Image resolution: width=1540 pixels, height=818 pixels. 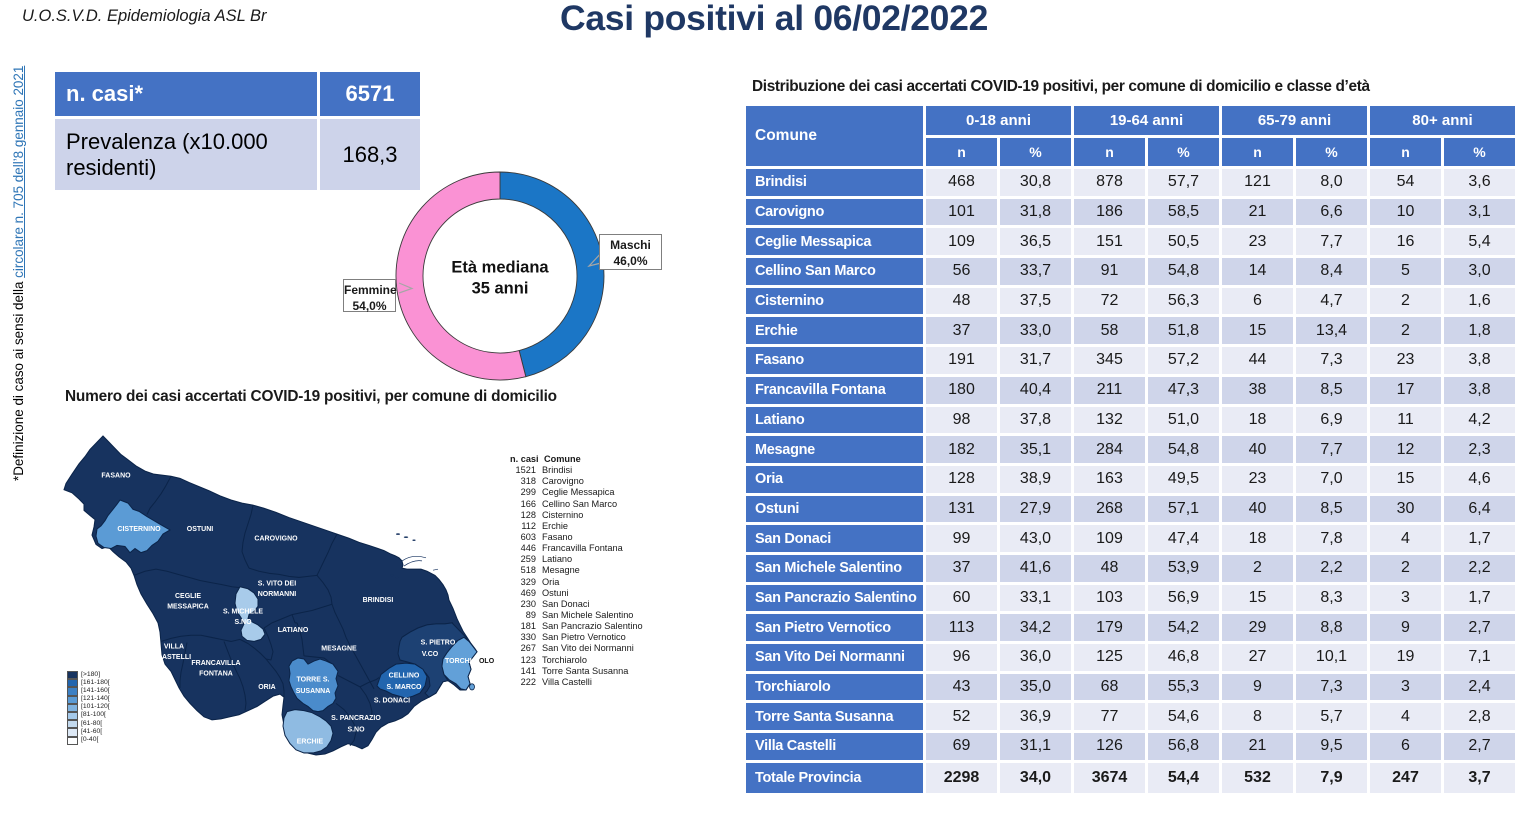 I want to click on svg-text: ORIA, so click(x=266, y=687).